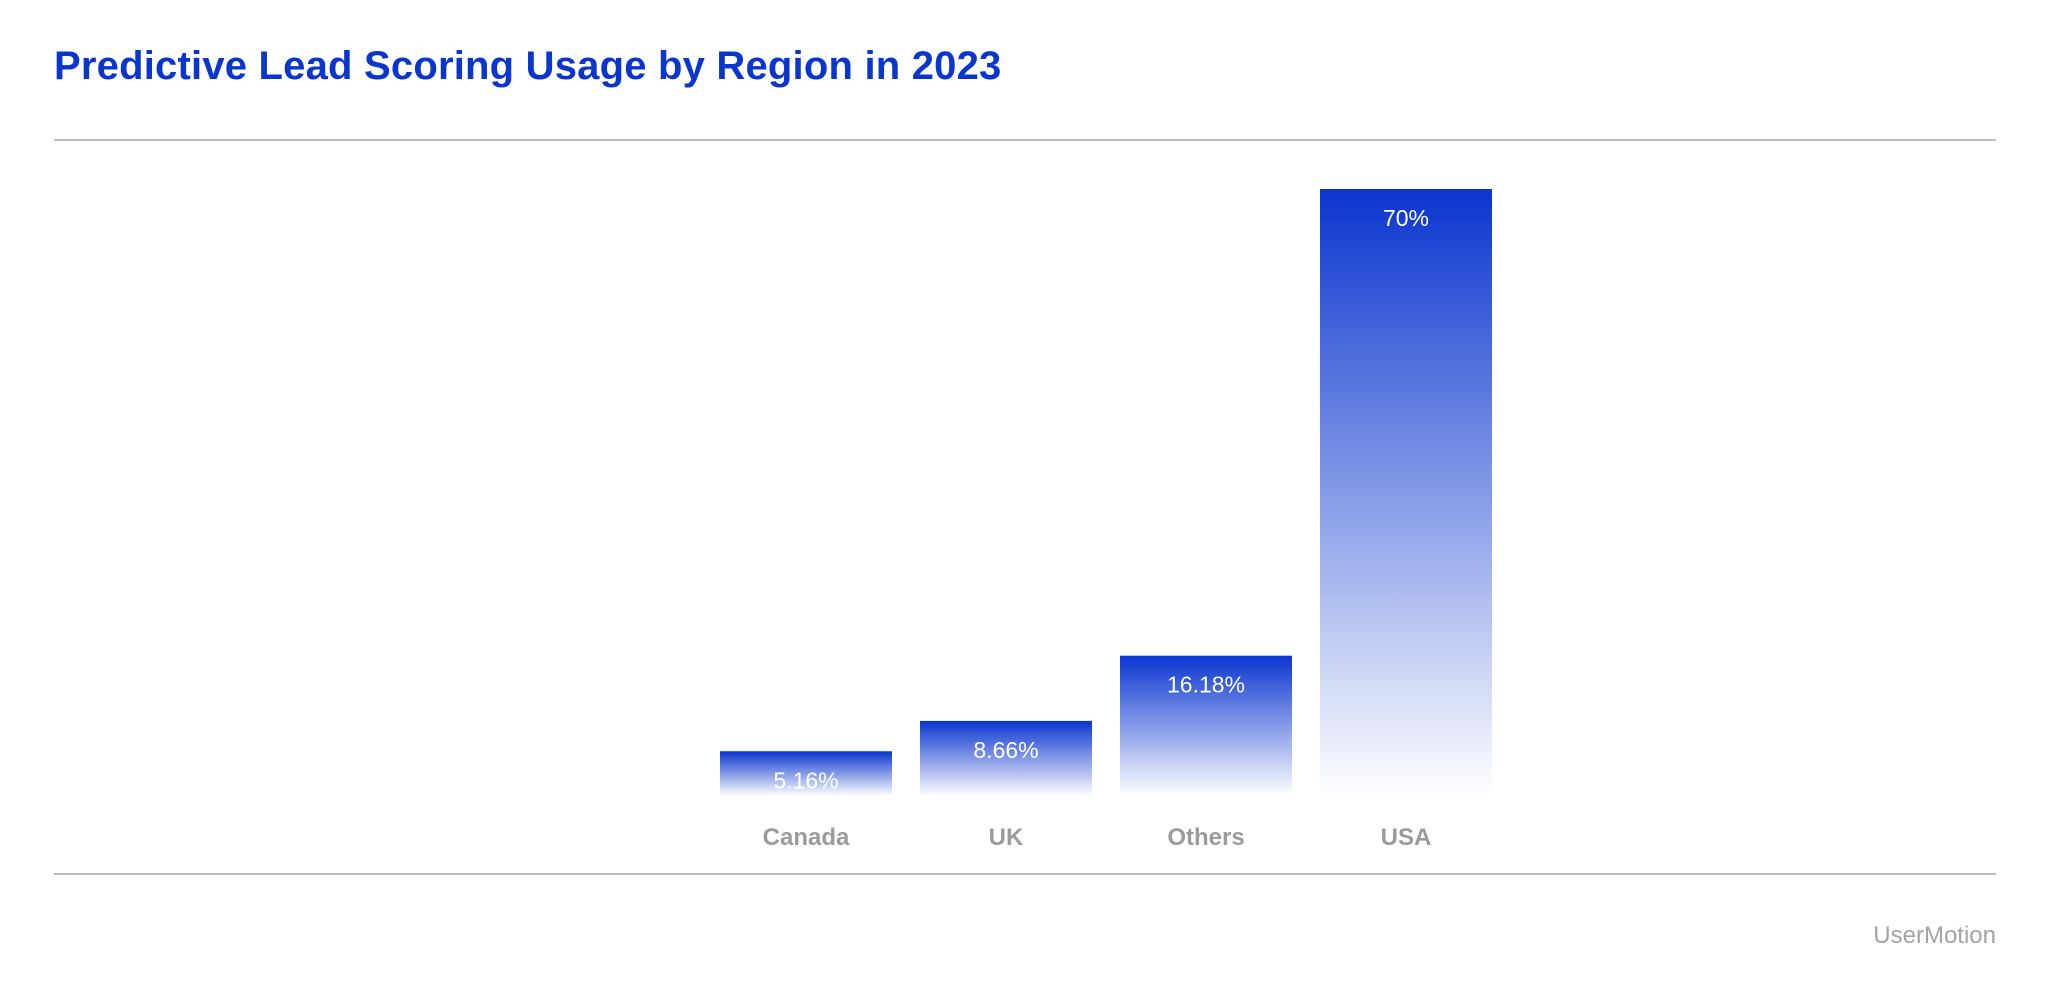  Describe the element at coordinates (1205, 837) in the screenshot. I see `category-label-others: Others` at that location.